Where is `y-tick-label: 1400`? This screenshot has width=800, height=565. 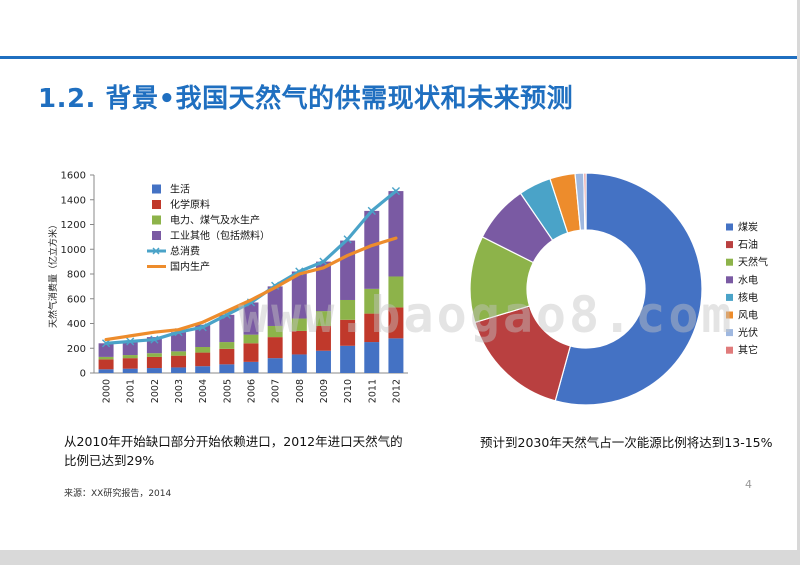
y-tick-label: 1400 is located at coordinates (73, 200).